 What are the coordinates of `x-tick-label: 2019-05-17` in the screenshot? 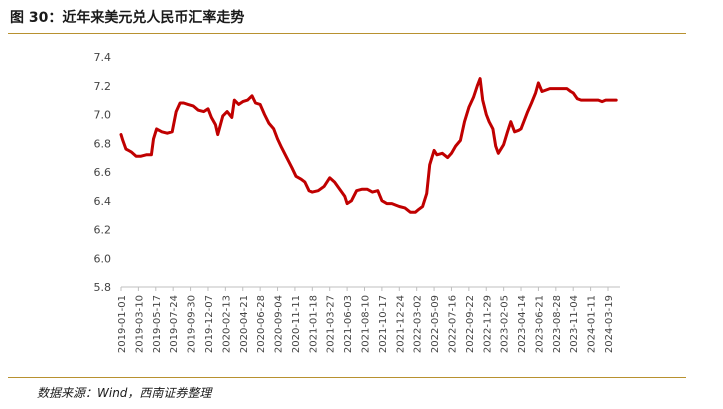 It's located at (157, 324).